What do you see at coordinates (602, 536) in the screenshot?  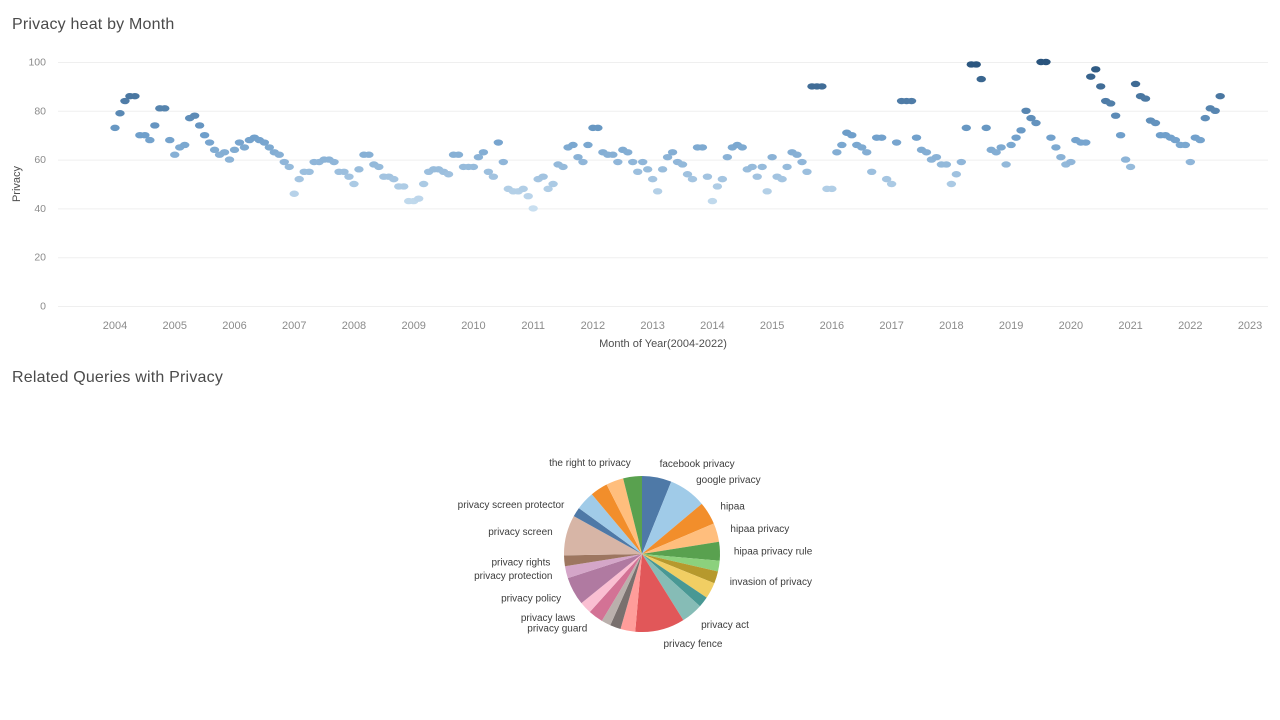 I see `pie-slice-privacy-screen` at bounding box center [602, 536].